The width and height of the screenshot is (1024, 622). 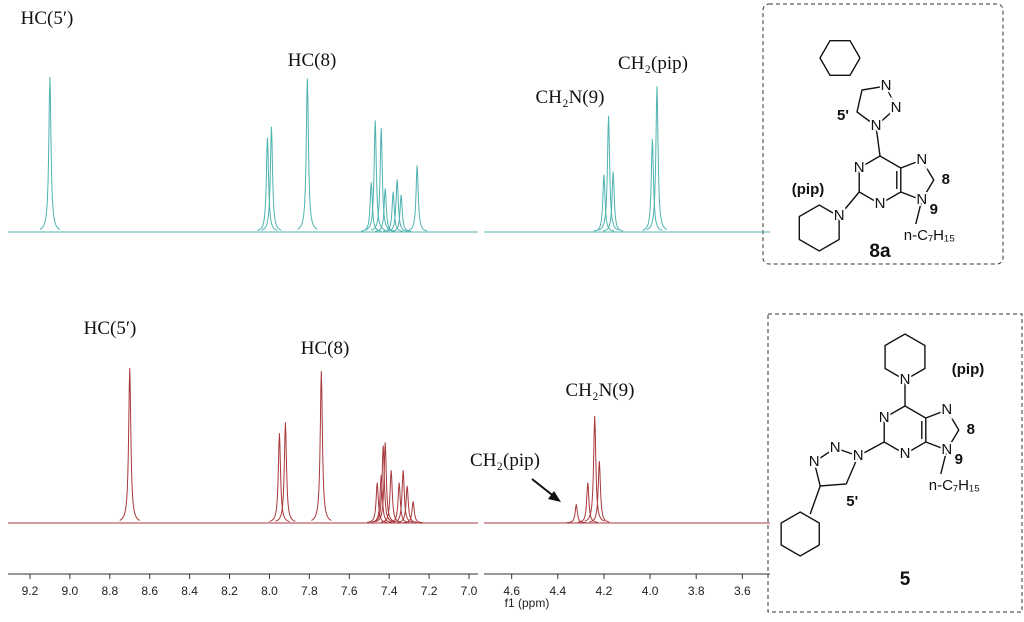 What do you see at coordinates (527, 603) in the screenshot?
I see `x-axis-label: f1 (ppm)` at bounding box center [527, 603].